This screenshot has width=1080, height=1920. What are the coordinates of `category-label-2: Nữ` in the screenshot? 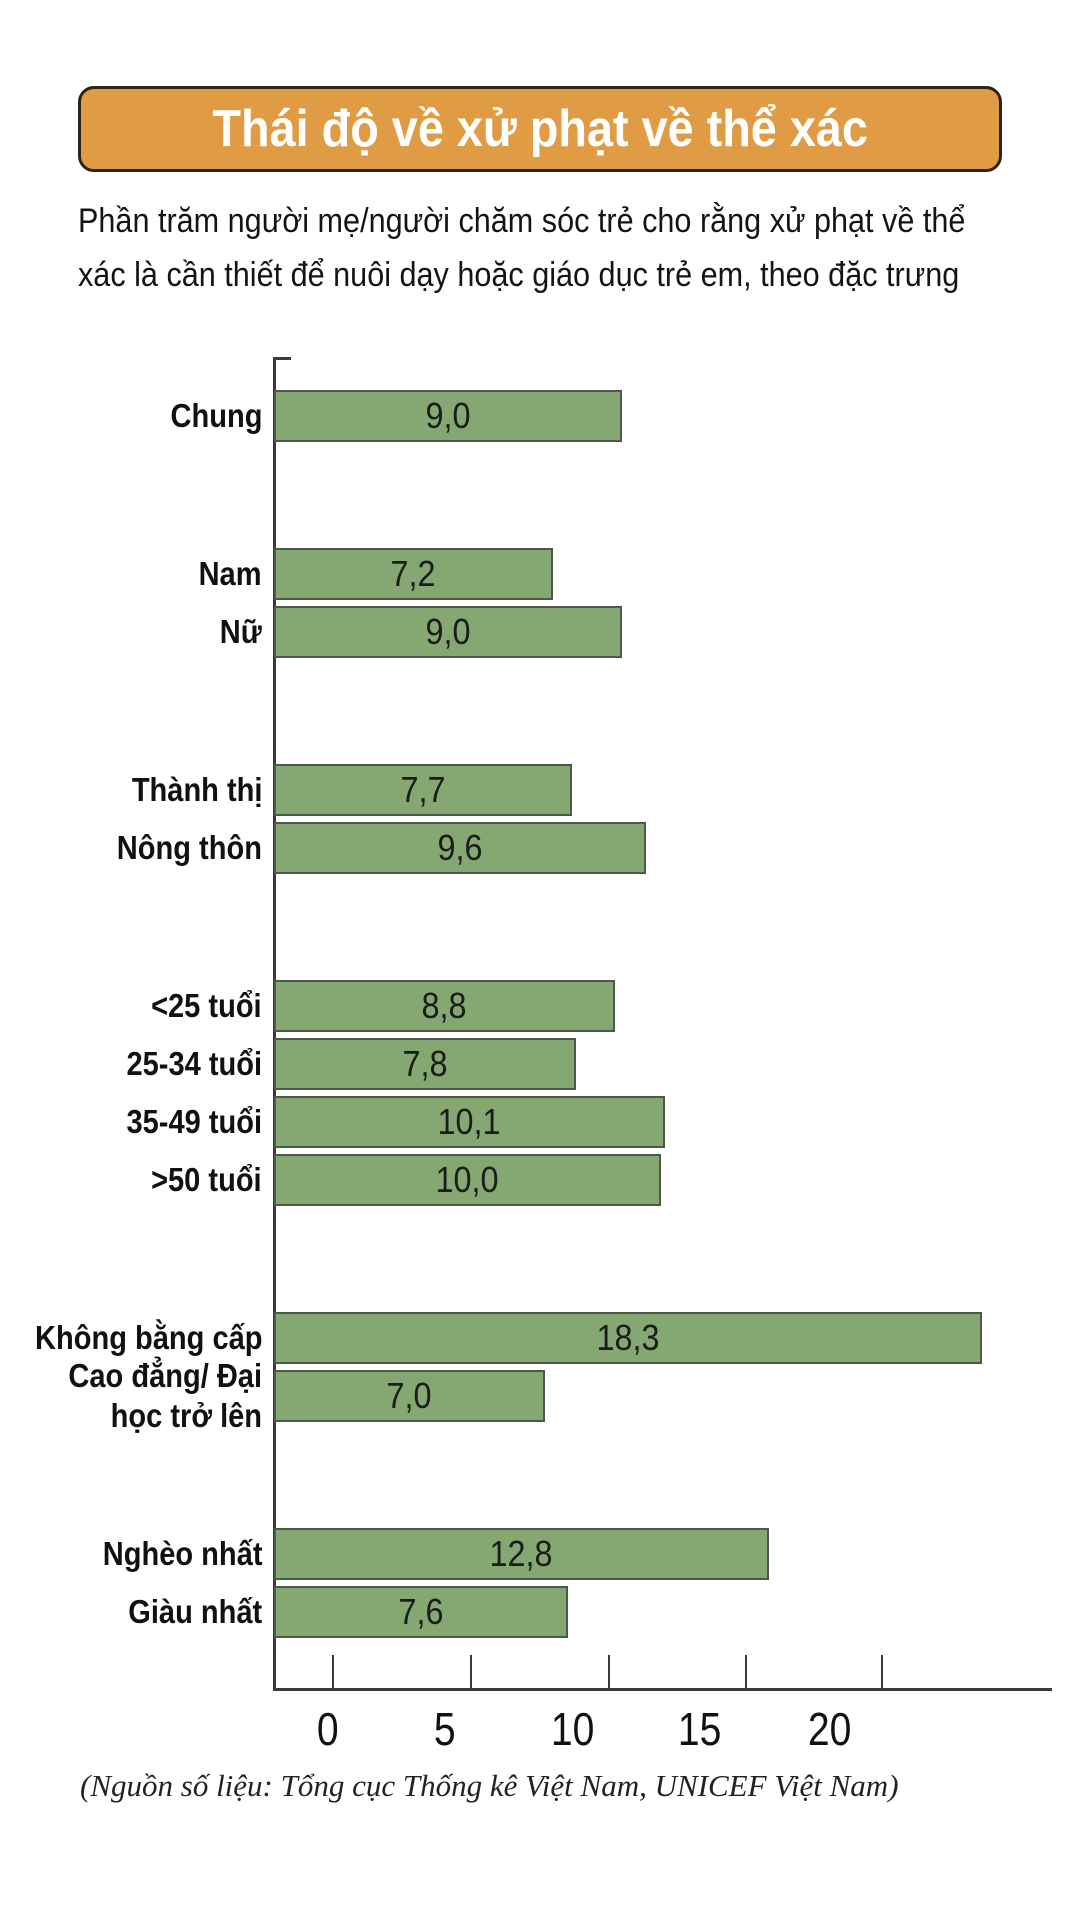 It's located at (240, 631).